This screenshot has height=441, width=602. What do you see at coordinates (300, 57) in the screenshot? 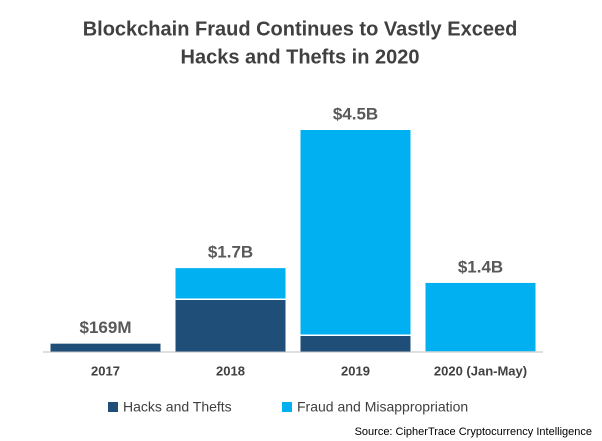
I see `chart-title: Hacks and Thefts in 2020` at bounding box center [300, 57].